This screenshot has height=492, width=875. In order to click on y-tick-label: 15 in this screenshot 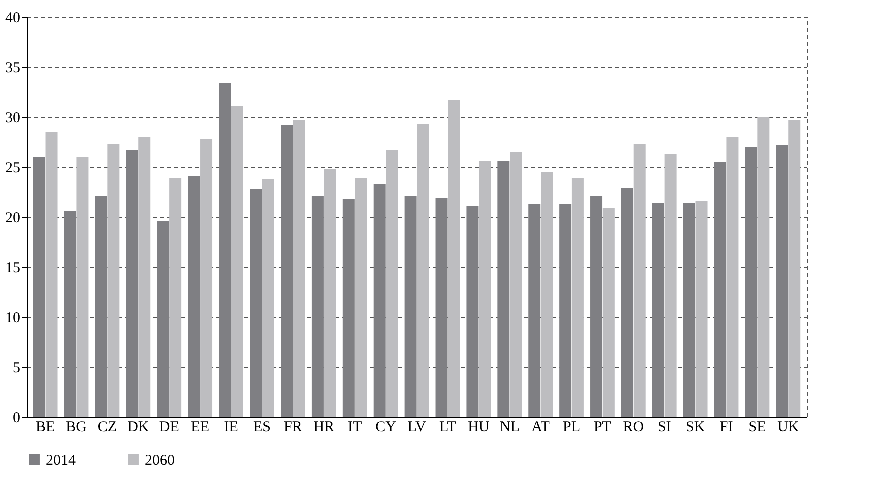, I will do `click(13, 268)`.